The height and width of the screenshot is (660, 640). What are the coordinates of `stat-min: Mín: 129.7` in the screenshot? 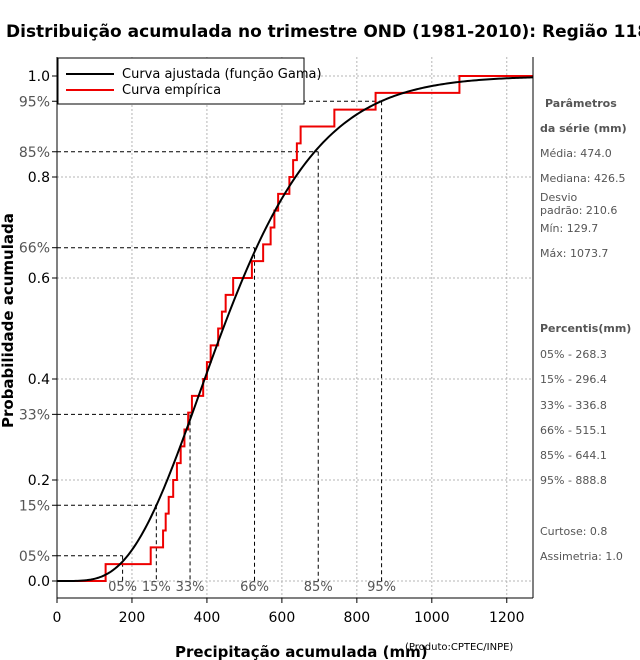 It's located at (569, 228).